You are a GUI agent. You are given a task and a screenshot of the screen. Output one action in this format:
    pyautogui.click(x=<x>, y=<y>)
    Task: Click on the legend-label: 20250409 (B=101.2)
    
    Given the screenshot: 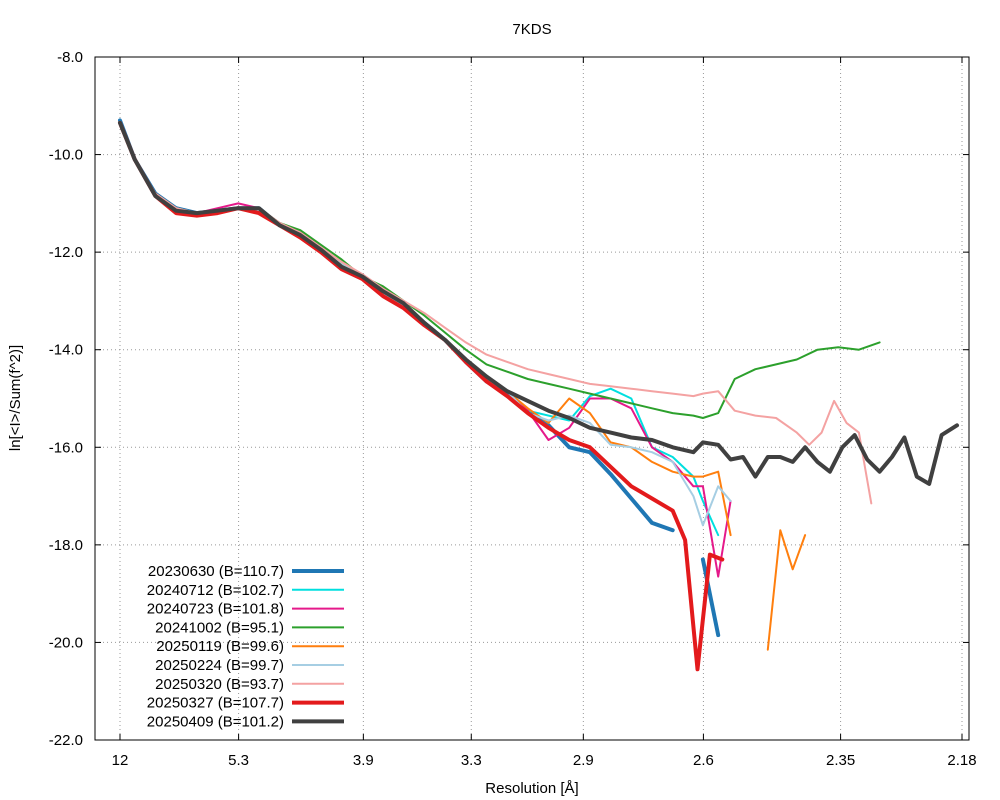 What is the action you would take?
    pyautogui.click(x=215, y=721)
    